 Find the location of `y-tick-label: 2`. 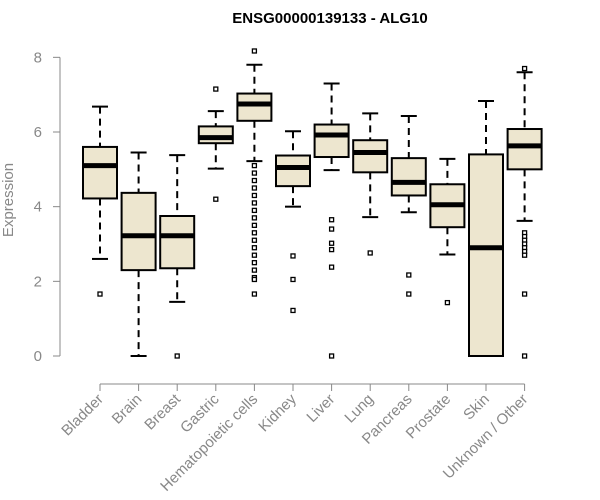

y-tick-label: 2 is located at coordinates (38, 281).